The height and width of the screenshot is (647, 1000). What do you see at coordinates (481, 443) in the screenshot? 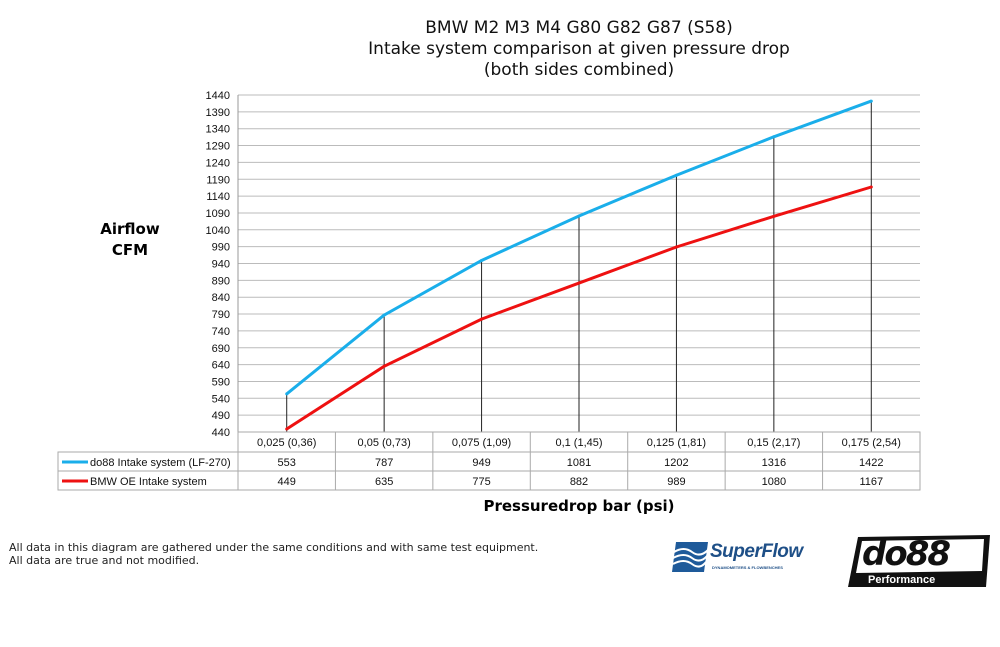
I see `x-tick-label: 0,075 (1,09)` at bounding box center [481, 443].